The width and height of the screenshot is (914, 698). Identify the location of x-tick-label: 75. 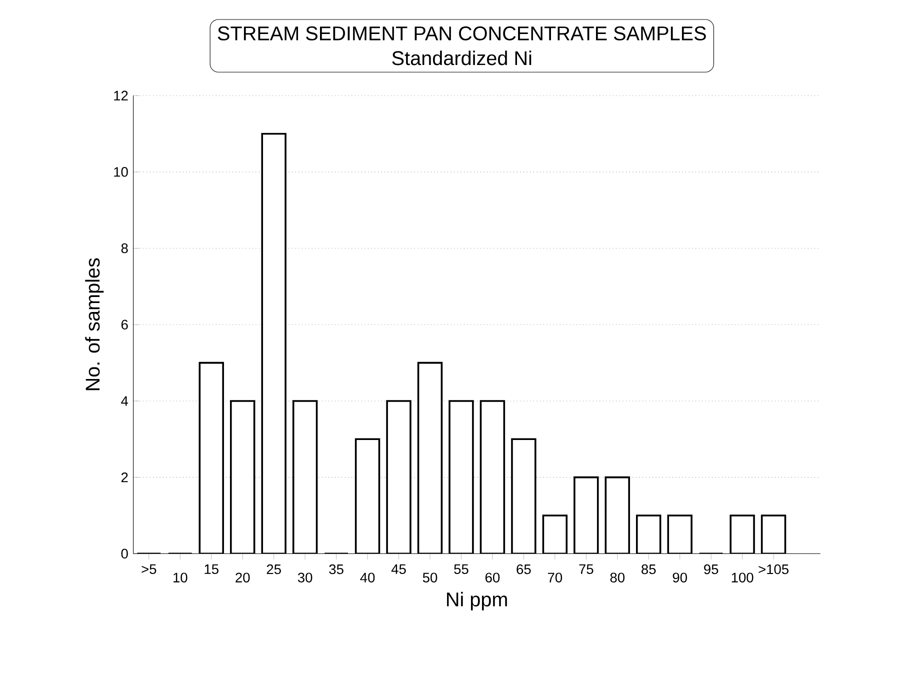
(586, 569).